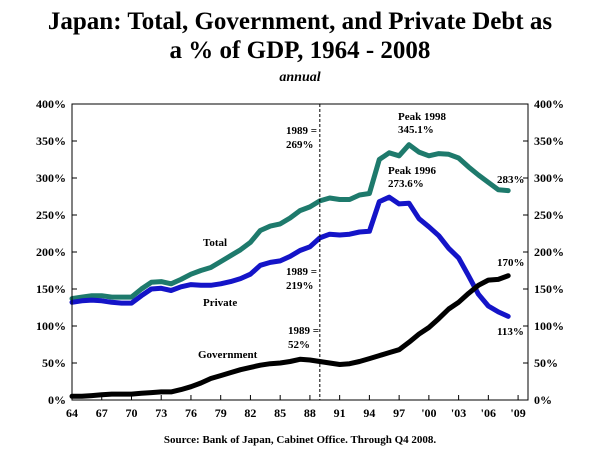 This screenshot has height=469, width=600. I want to click on end-label-private: 113%, so click(510, 332).